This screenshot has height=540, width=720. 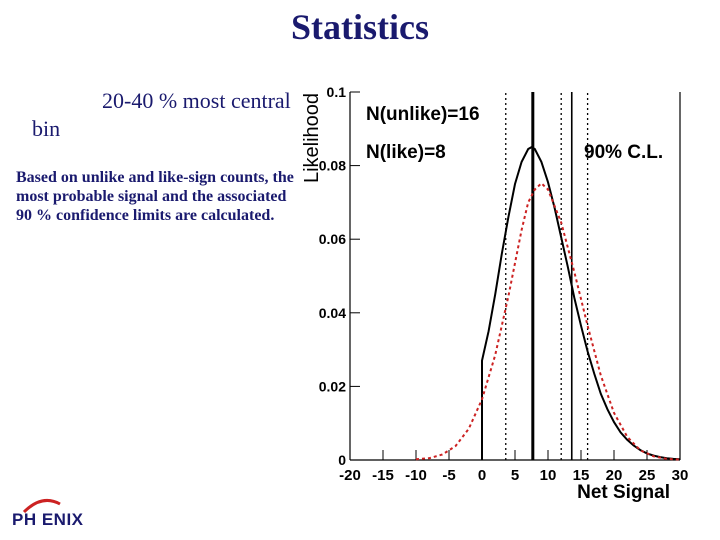 I want to click on x-tick-label: -5, so click(x=448, y=475).